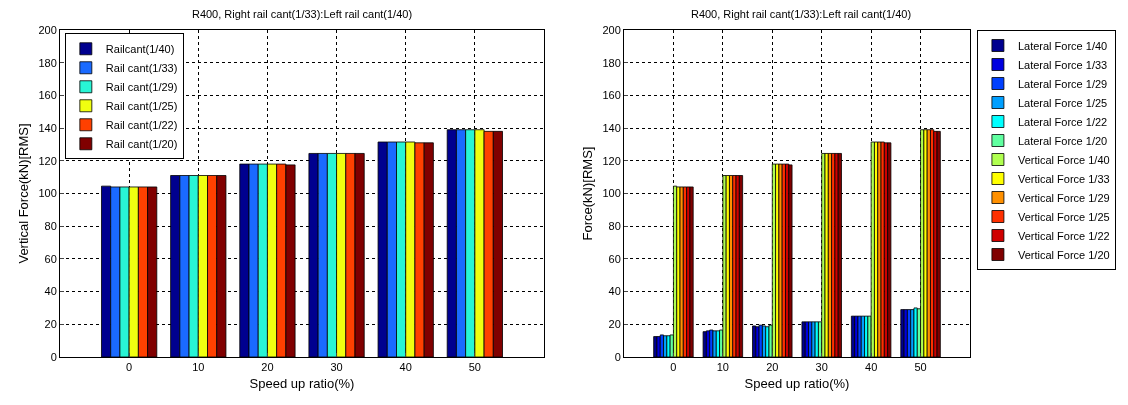 Image resolution: width=1128 pixels, height=405 pixels. I want to click on y-axis-title: Vertical Force(kN)[RMS], so click(24, 193).